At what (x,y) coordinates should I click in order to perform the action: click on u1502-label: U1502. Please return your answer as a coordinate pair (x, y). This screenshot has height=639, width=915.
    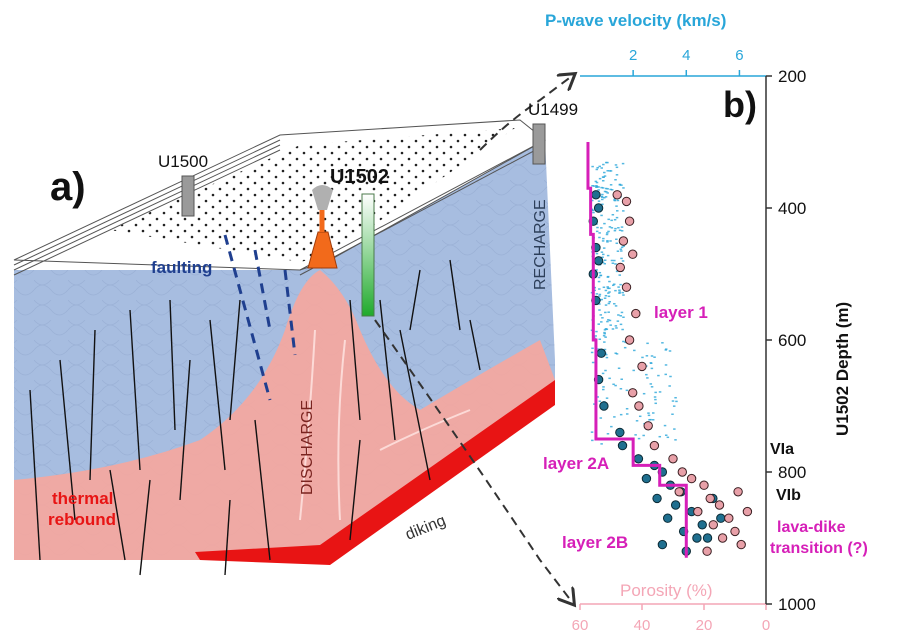
    Looking at the image, I should click on (359, 177).